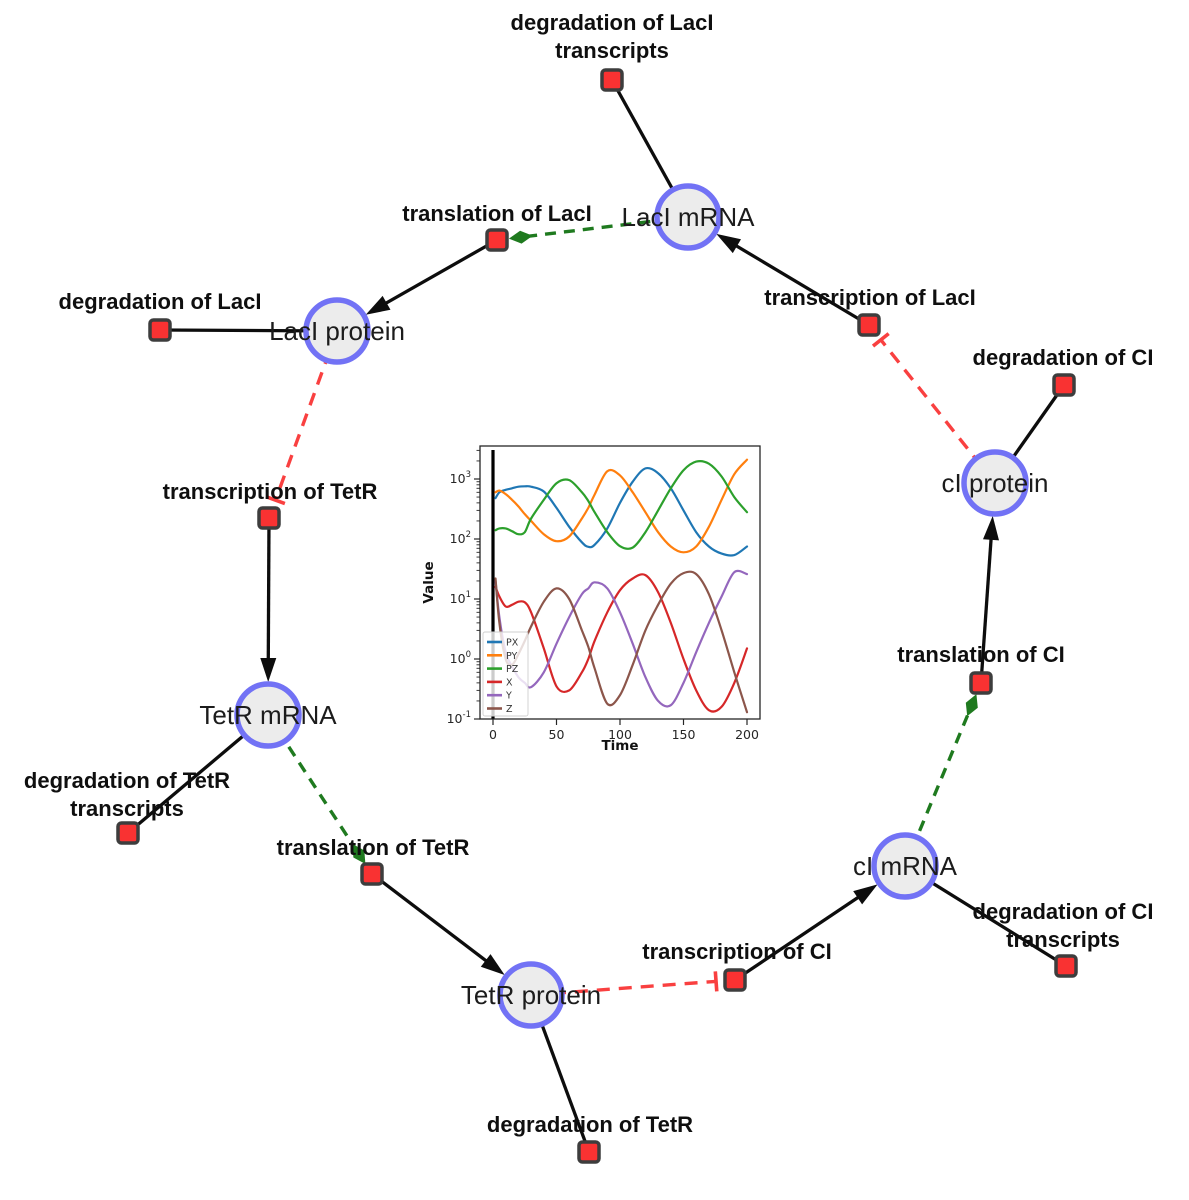 Image resolution: width=1189 pixels, height=1200 pixels. I want to click on edge-tl-laci-to-laci-protein-production, so click(431, 276).